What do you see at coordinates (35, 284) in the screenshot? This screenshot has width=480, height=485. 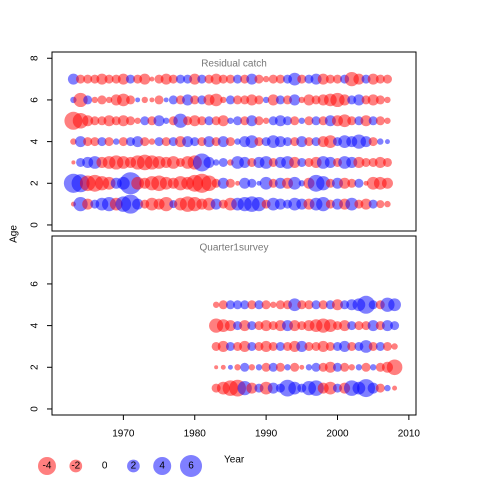 I see `y-tick-label: 6` at bounding box center [35, 284].